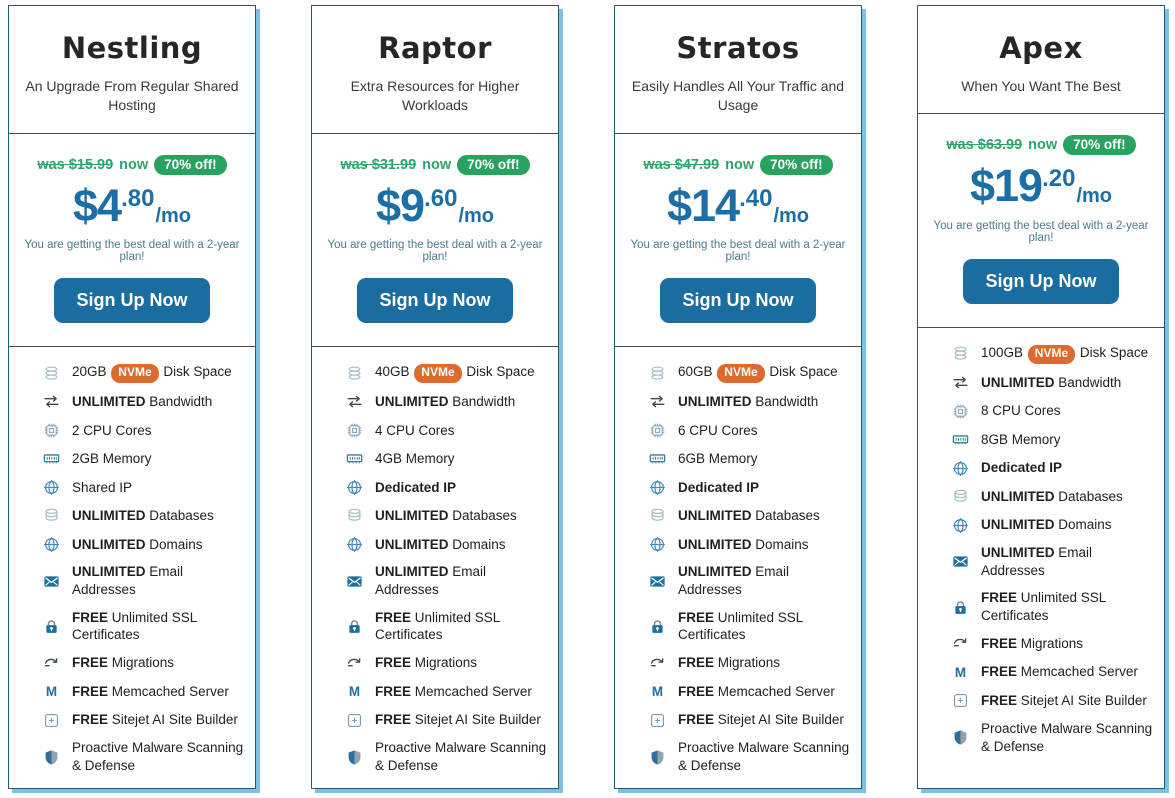 The height and width of the screenshot is (798, 1175). What do you see at coordinates (132, 48) in the screenshot?
I see `plan-name: Nestling` at bounding box center [132, 48].